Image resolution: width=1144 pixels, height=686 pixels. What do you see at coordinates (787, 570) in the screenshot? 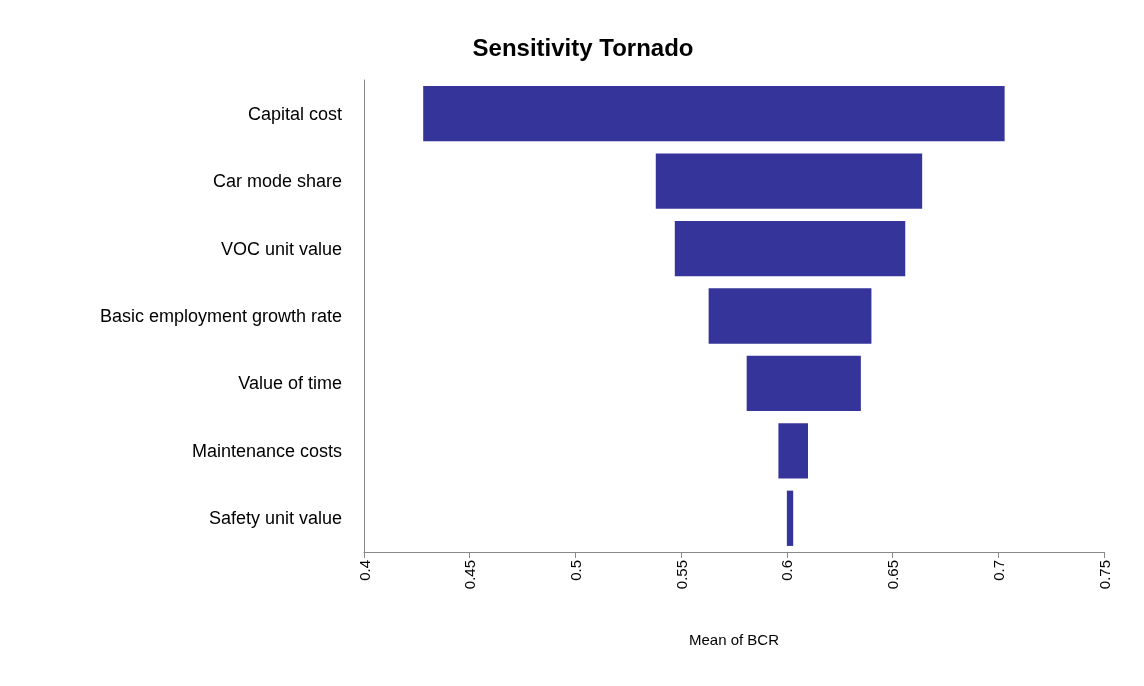
I see `x-tick-label: 0.6` at bounding box center [787, 570].